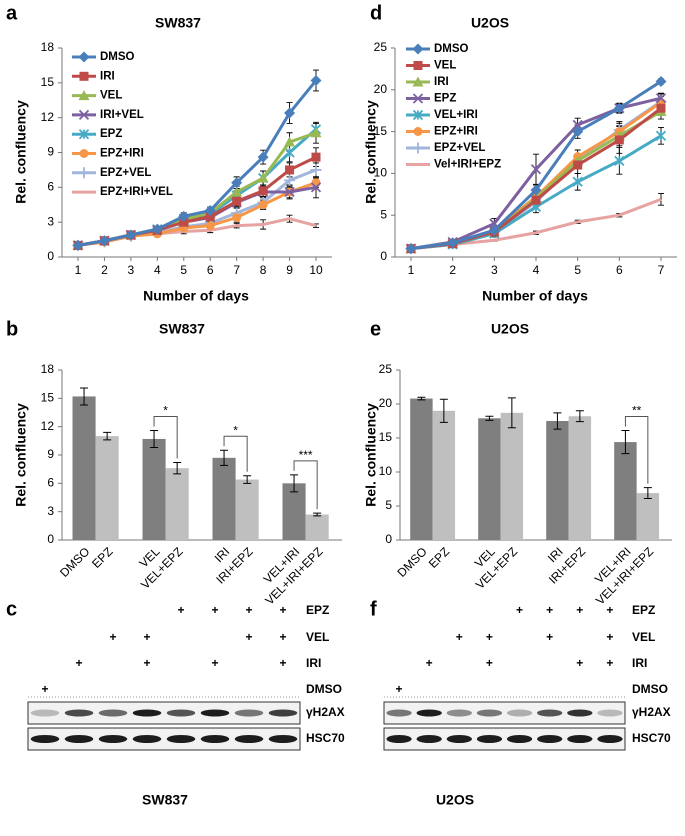 This screenshot has height=836, width=685. What do you see at coordinates (235, 453) in the screenshot?
I see `significance-bracket` at bounding box center [235, 453].